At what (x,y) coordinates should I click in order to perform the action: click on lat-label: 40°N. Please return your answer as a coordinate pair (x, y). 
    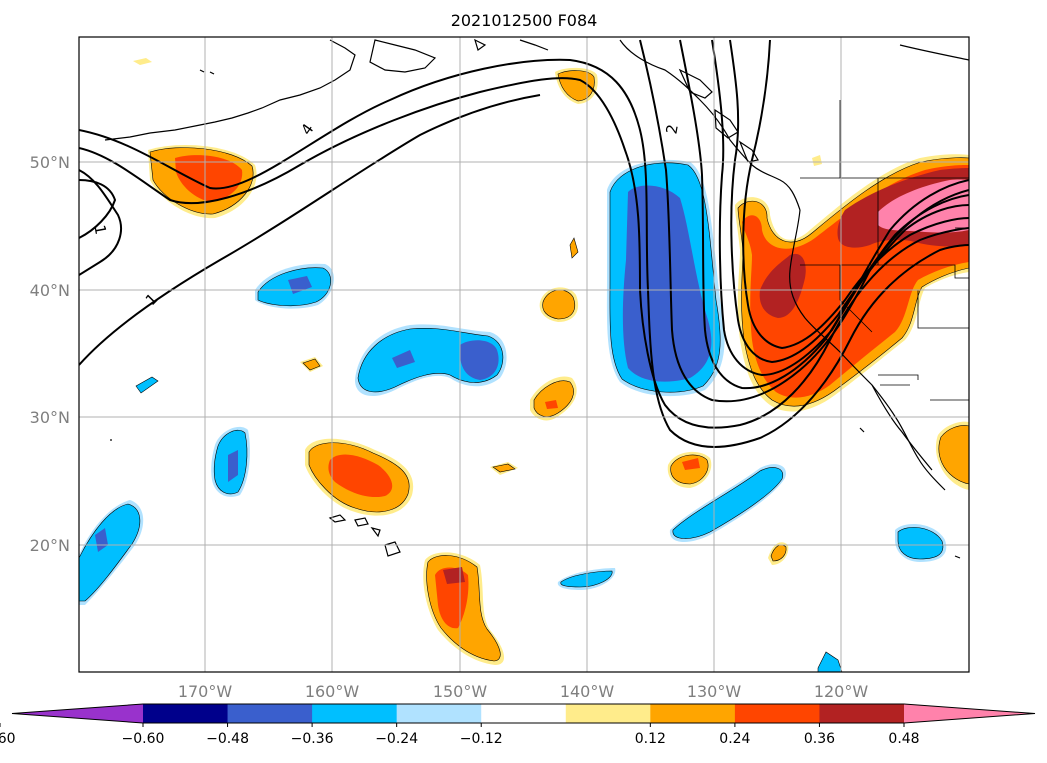
    Looking at the image, I should click on (50, 290).